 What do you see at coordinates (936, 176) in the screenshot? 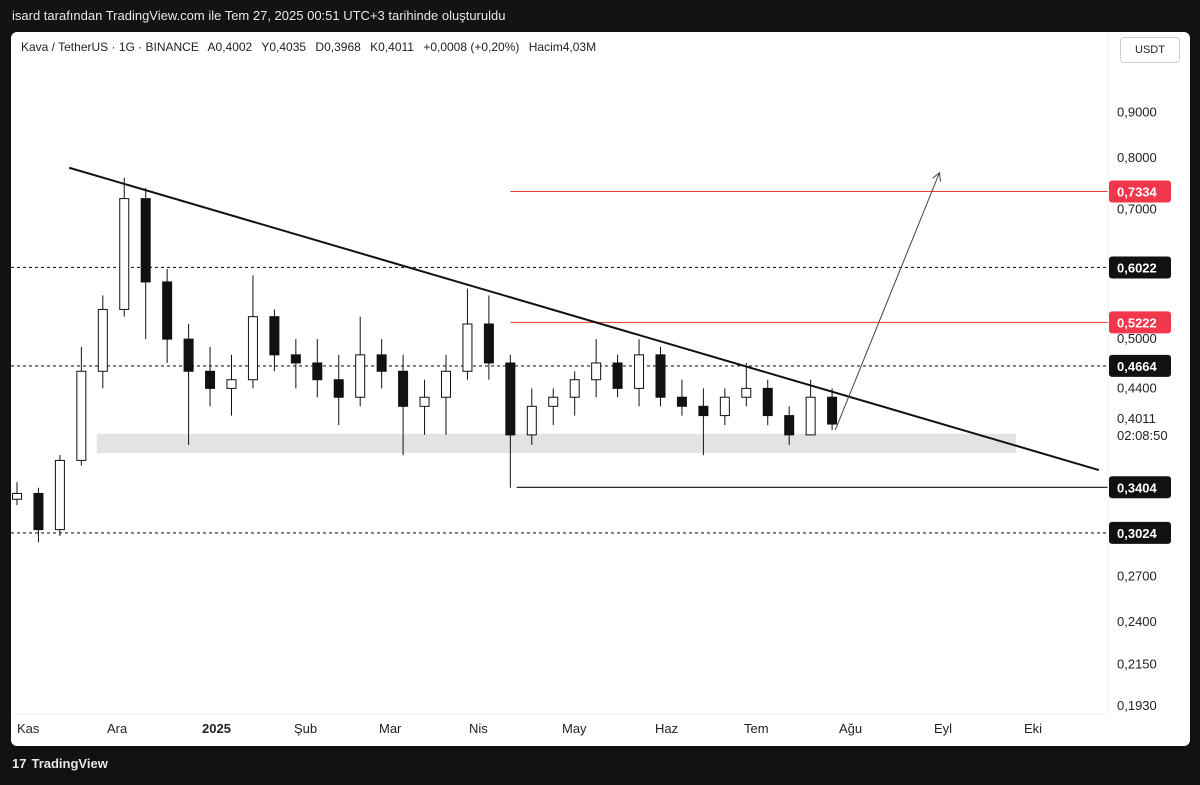
I see `projection-arrow-head` at bounding box center [936, 176].